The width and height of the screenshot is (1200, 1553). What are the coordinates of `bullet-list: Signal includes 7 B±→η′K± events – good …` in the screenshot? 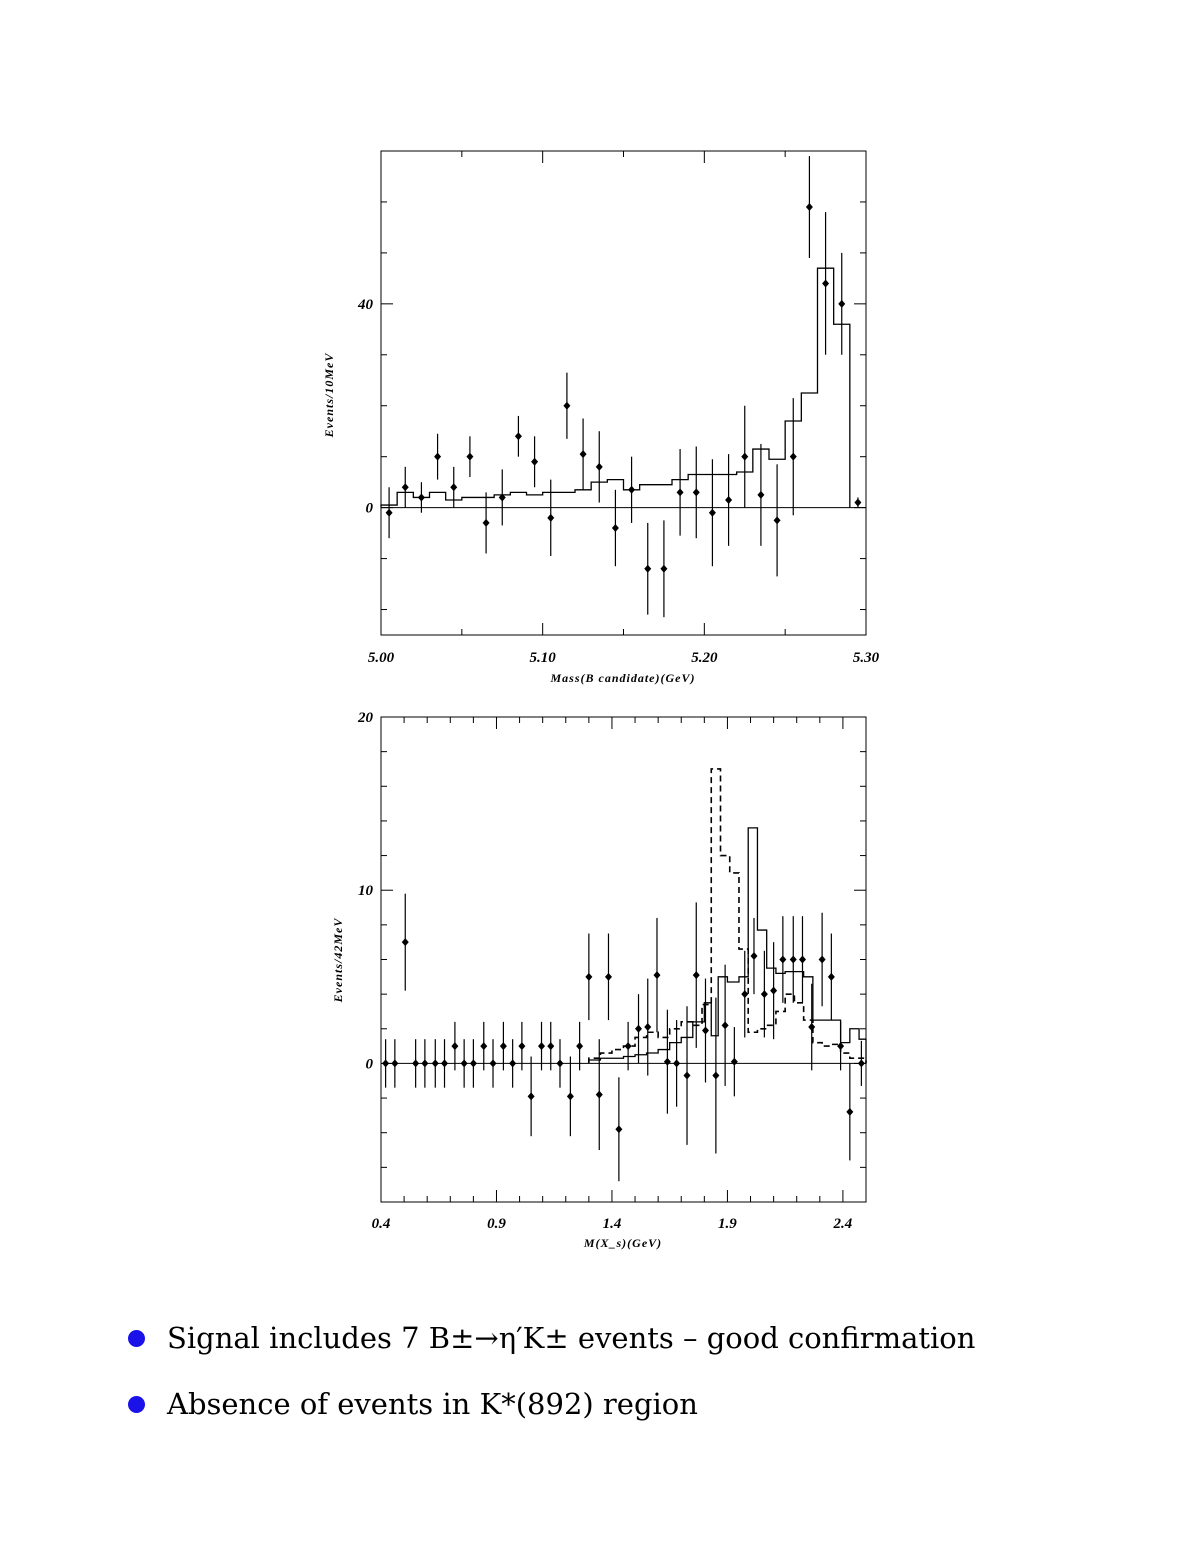 It's located at (628, 1371).